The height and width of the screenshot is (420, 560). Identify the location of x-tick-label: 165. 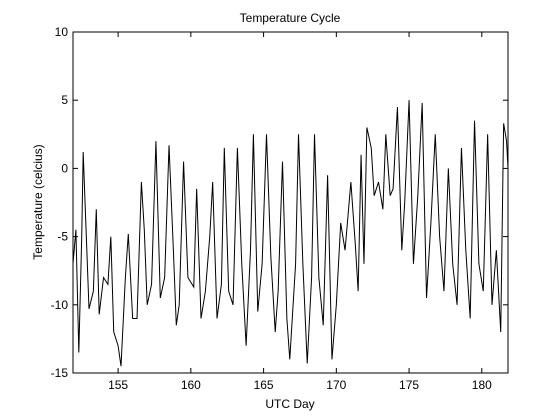
(264, 385).